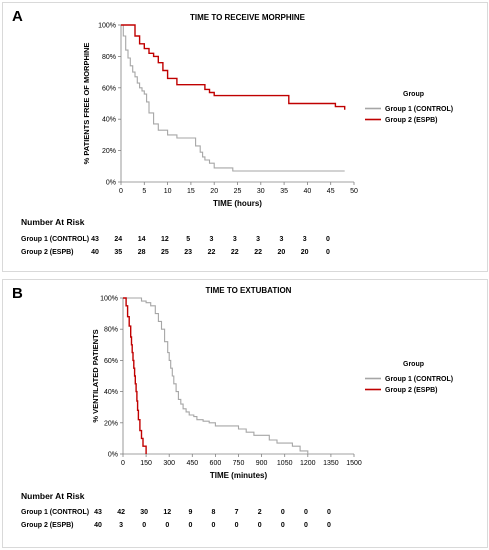  Describe the element at coordinates (216, 463) in the screenshot. I see `x-tick-label: 600` at that location.